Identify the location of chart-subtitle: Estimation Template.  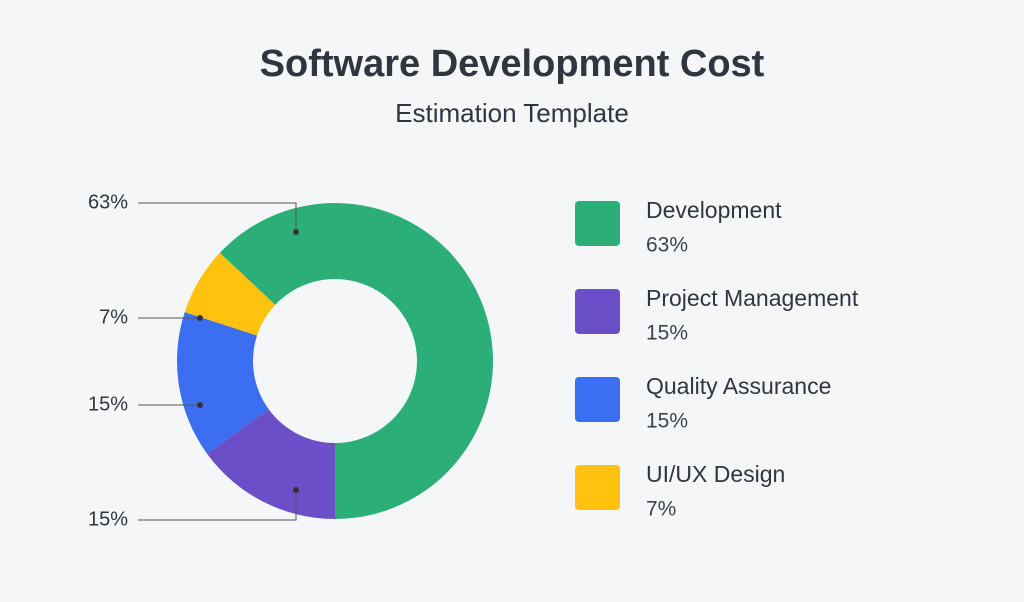
(512, 113).